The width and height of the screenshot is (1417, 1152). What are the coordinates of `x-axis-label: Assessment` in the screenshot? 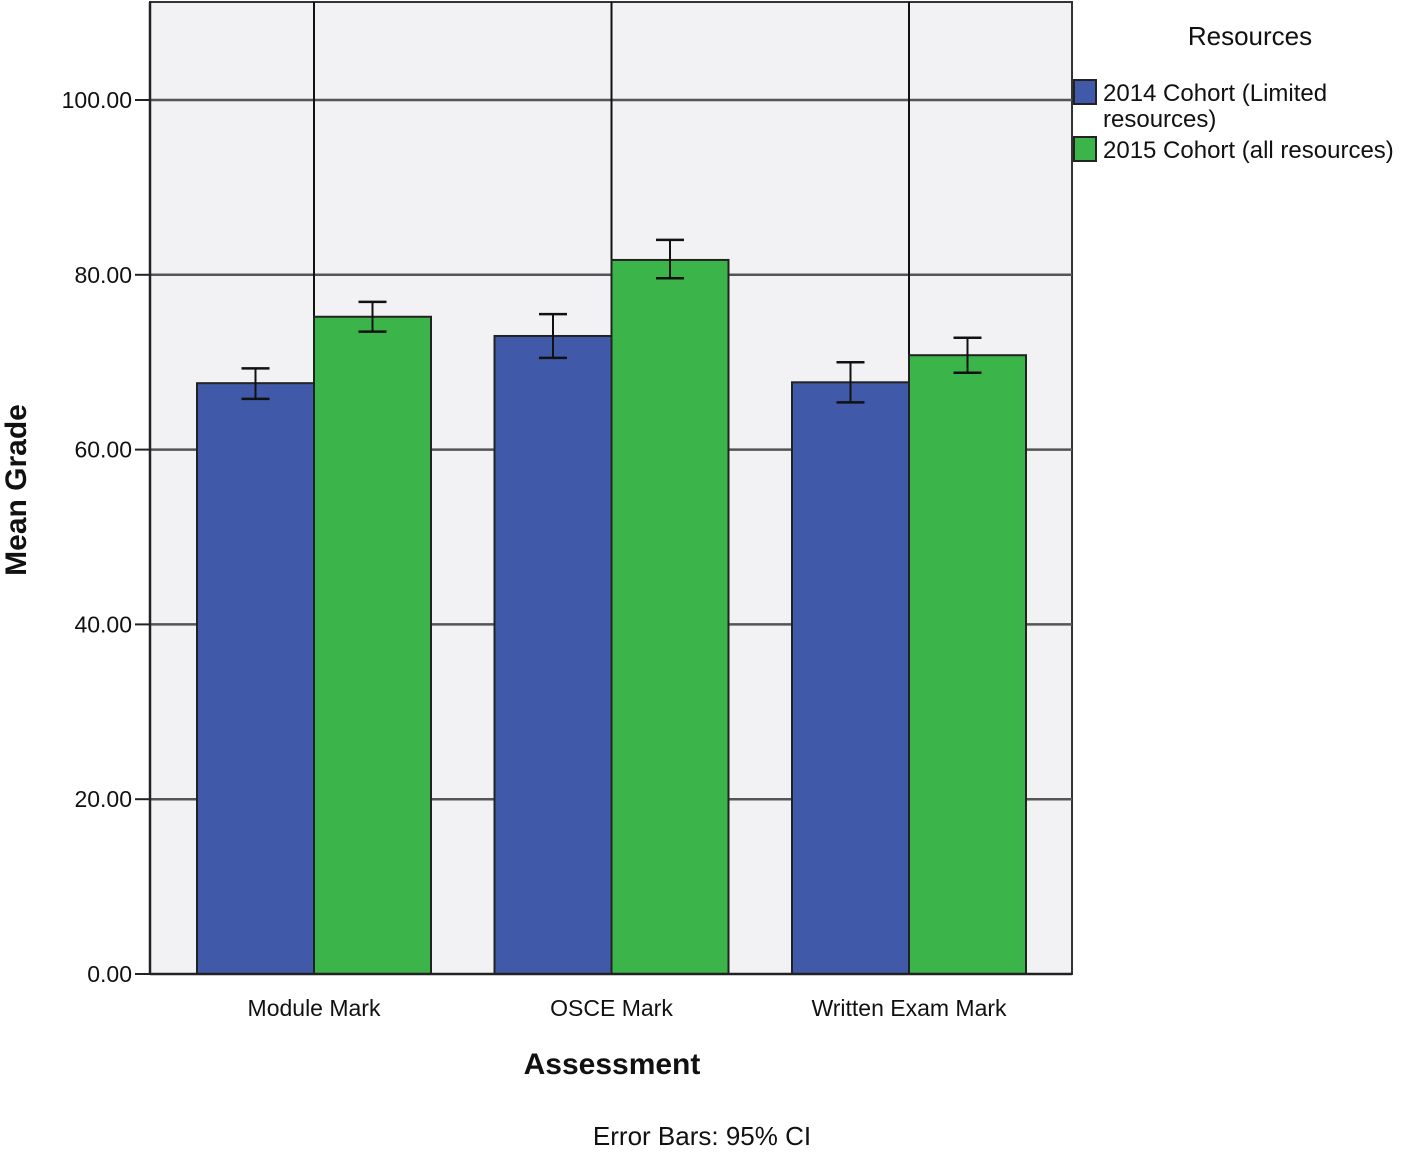 It's located at (612, 1064).